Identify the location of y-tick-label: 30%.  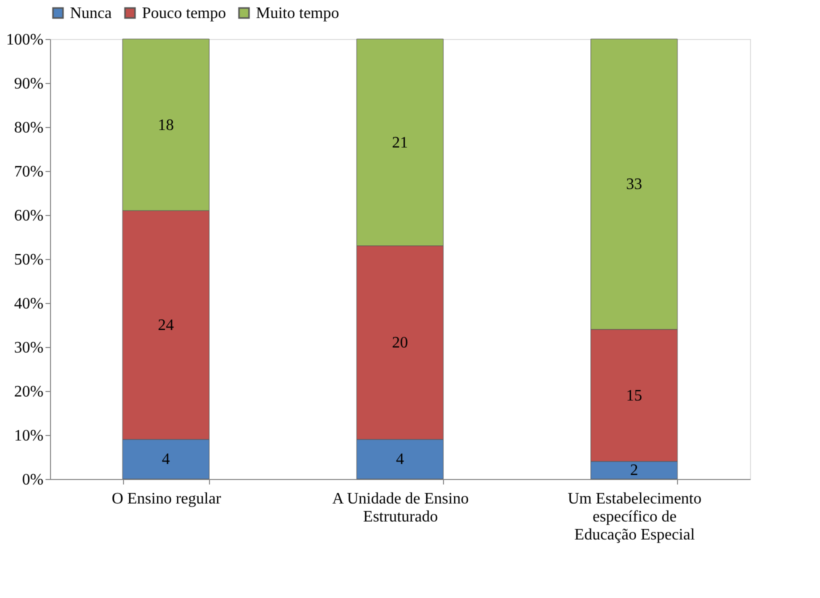
(29, 348).